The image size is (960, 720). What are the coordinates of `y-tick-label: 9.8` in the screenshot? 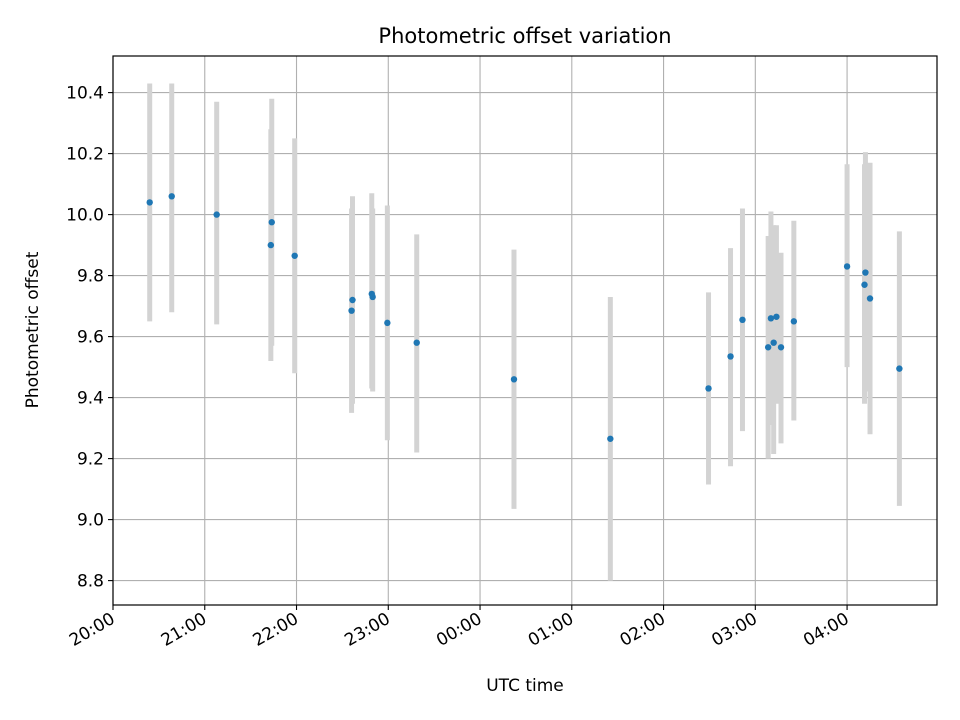 It's located at (90, 277).